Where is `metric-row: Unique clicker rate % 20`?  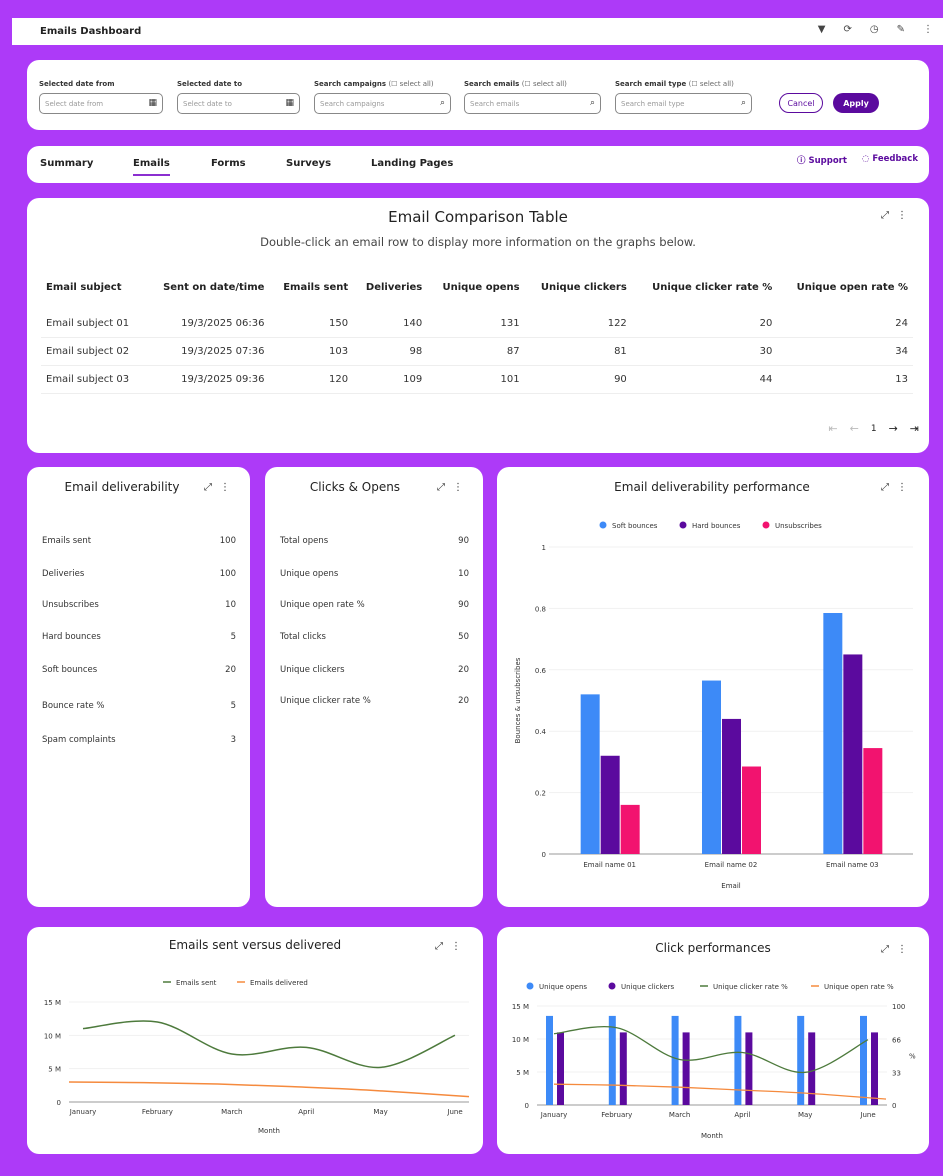 metric-row: Unique clicker rate % 20 is located at coordinates (374, 701).